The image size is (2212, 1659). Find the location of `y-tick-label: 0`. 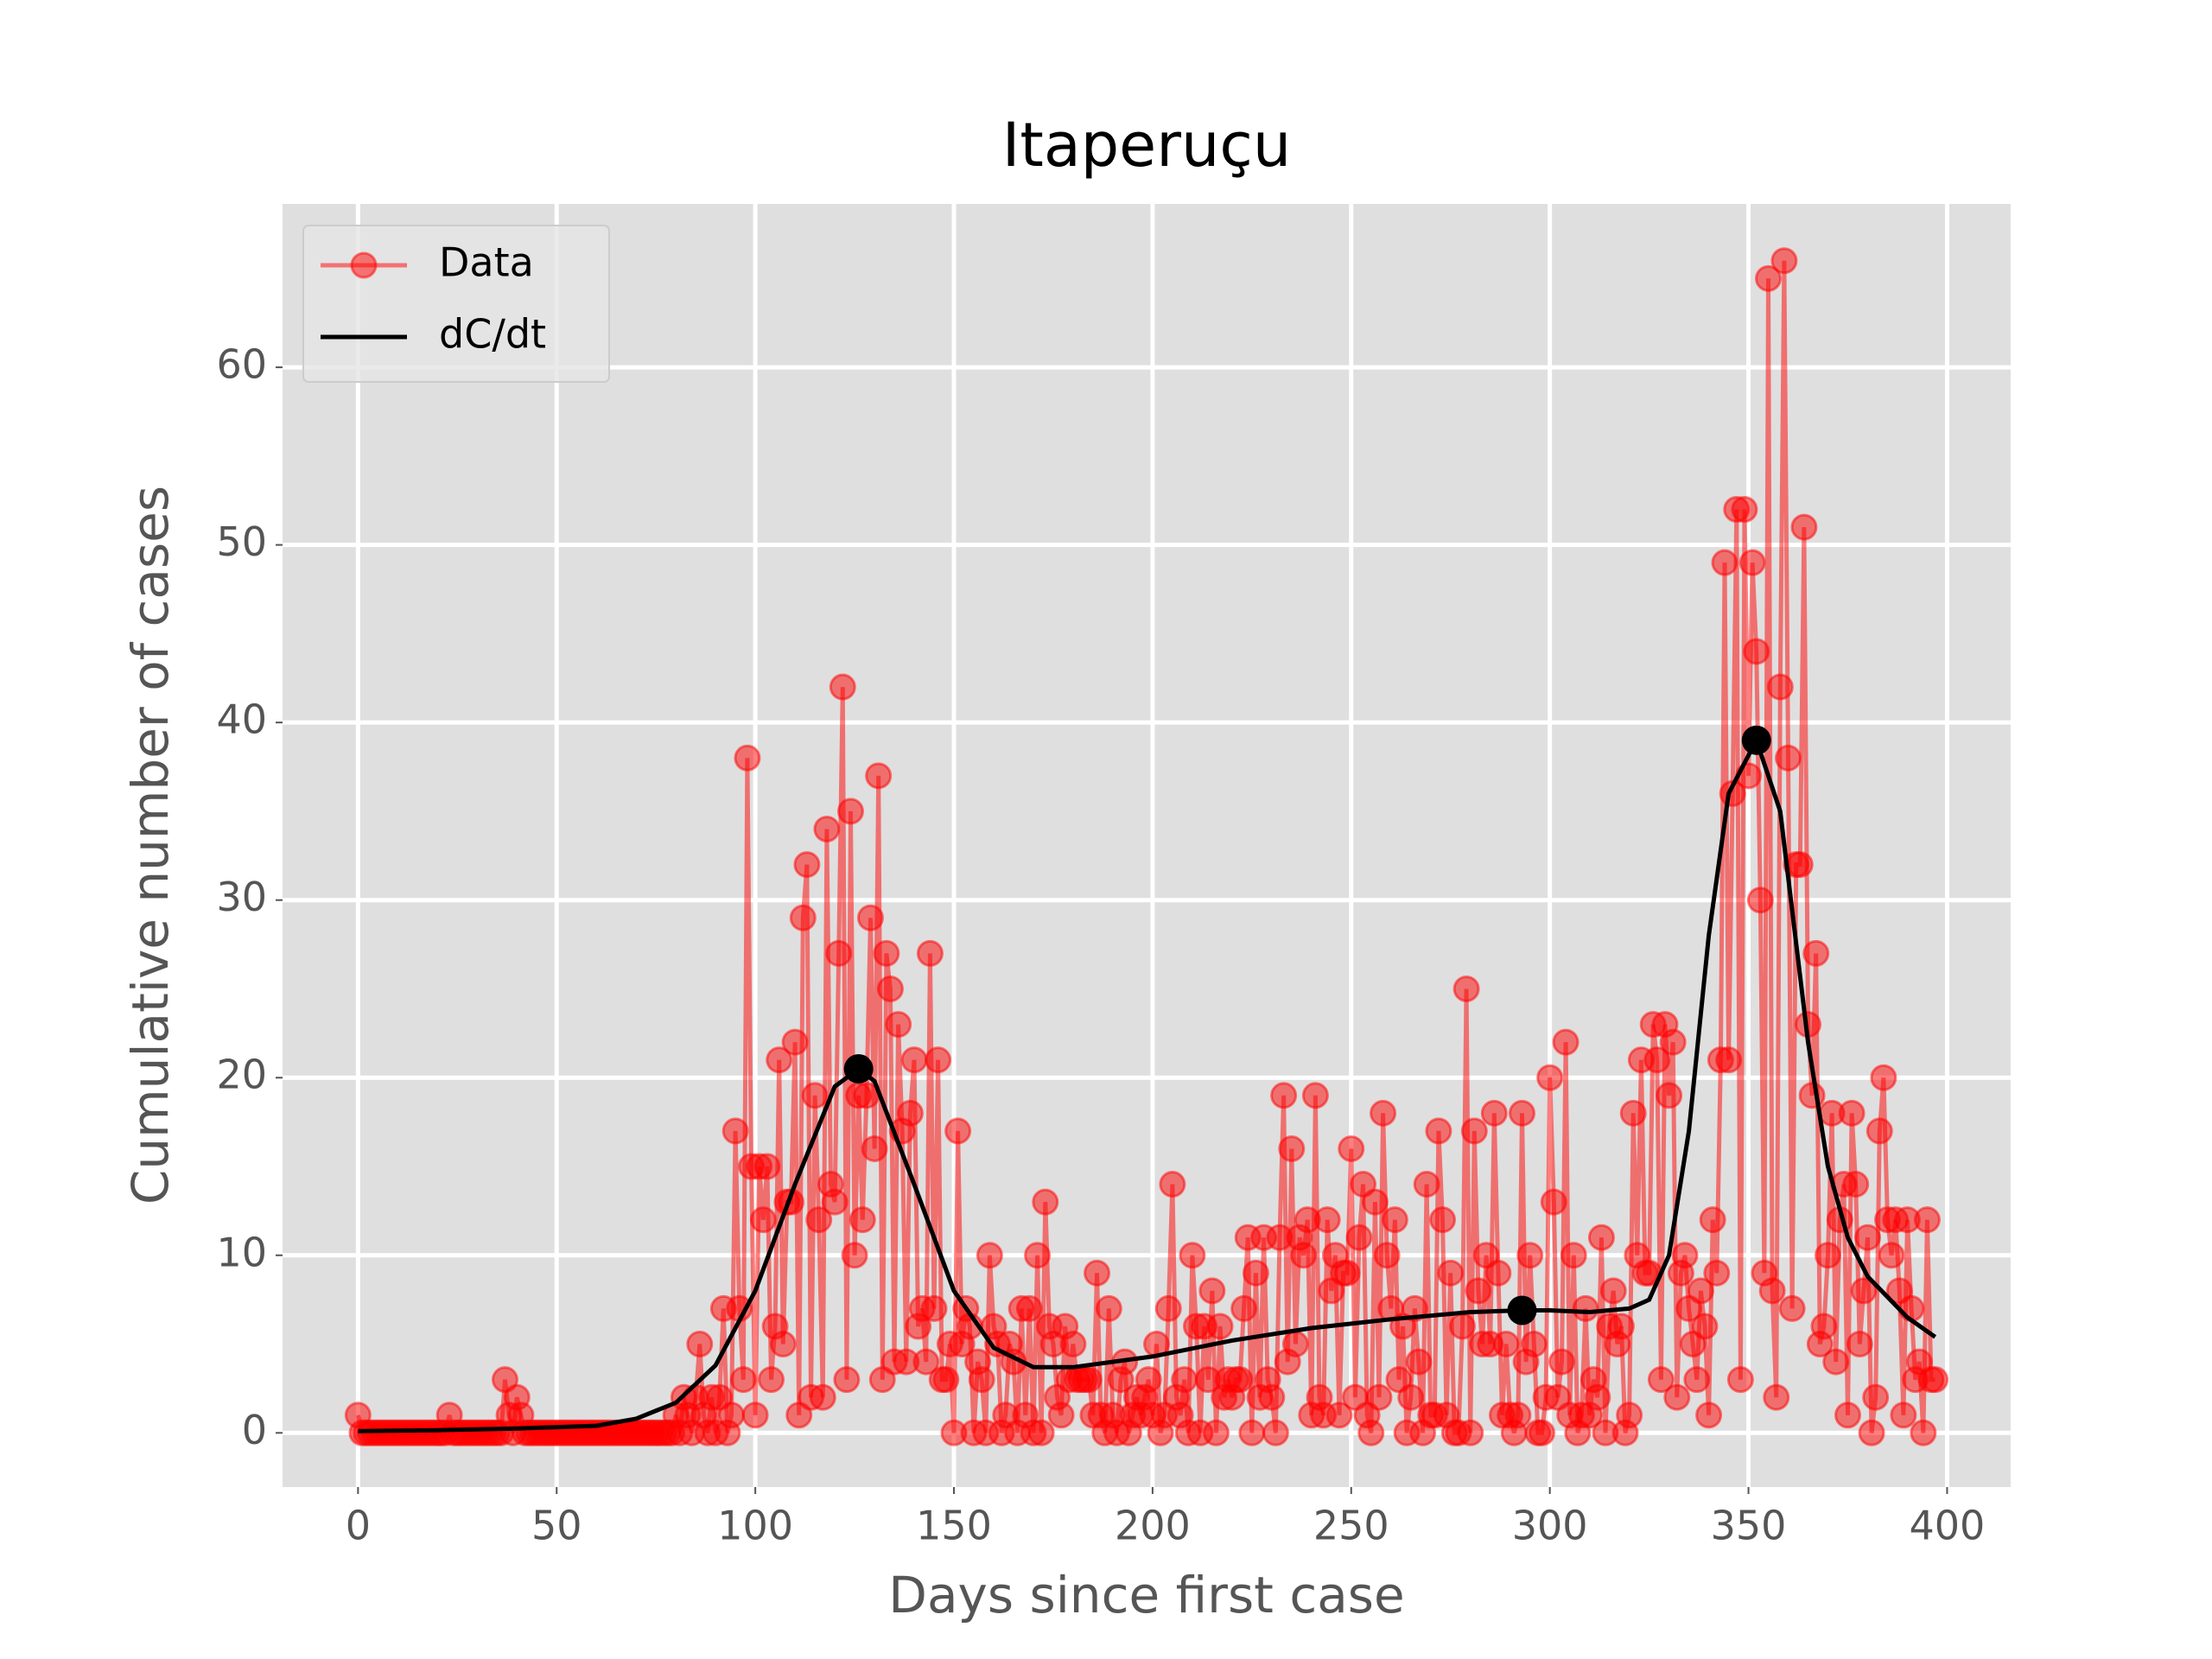

y-tick-label: 0 is located at coordinates (254, 1430).